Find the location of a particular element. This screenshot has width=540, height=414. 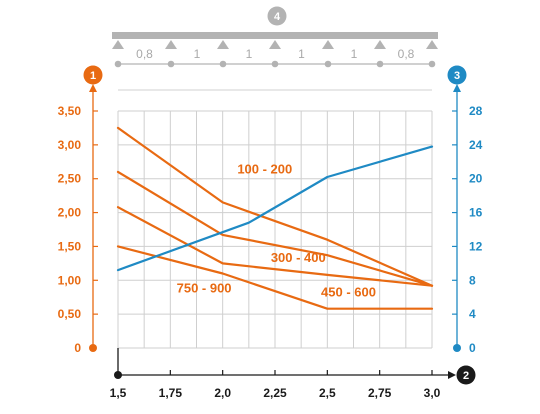

x-axis-tick-label: 2,25 is located at coordinates (275, 393).